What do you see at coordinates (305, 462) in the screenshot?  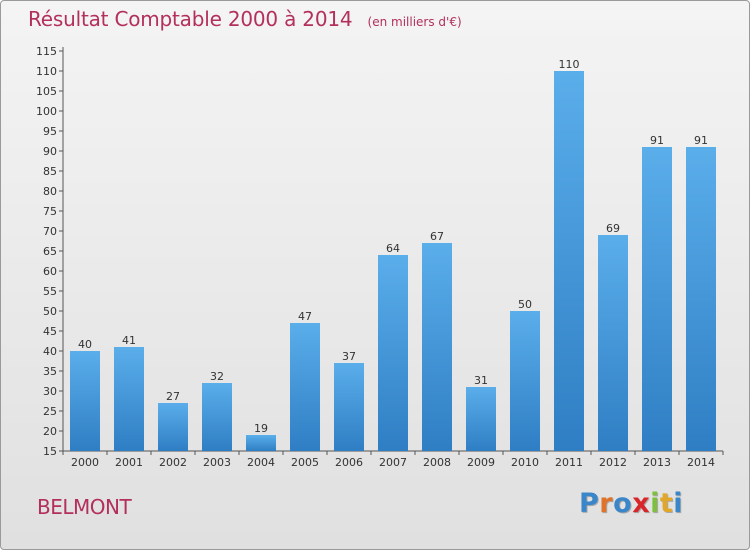 I see `x-tick-label: 2005` at bounding box center [305, 462].